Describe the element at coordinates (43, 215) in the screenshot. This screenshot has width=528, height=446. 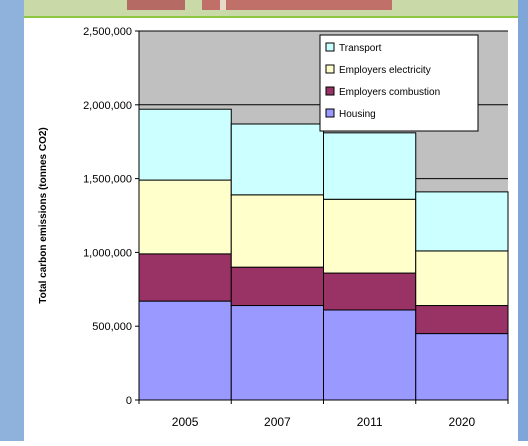
I see `y-axis-label: Total carbon emissions (tonnes CO2)` at that location.